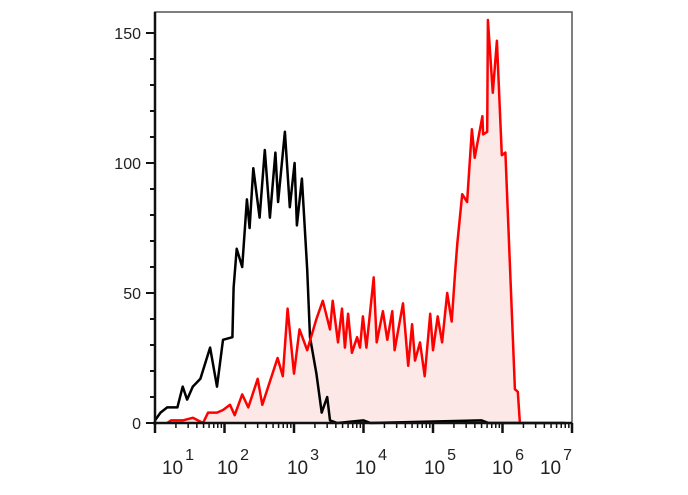 The width and height of the screenshot is (688, 495). What do you see at coordinates (189, 455) in the screenshot?
I see `x-tick-exponent: 1` at bounding box center [189, 455].